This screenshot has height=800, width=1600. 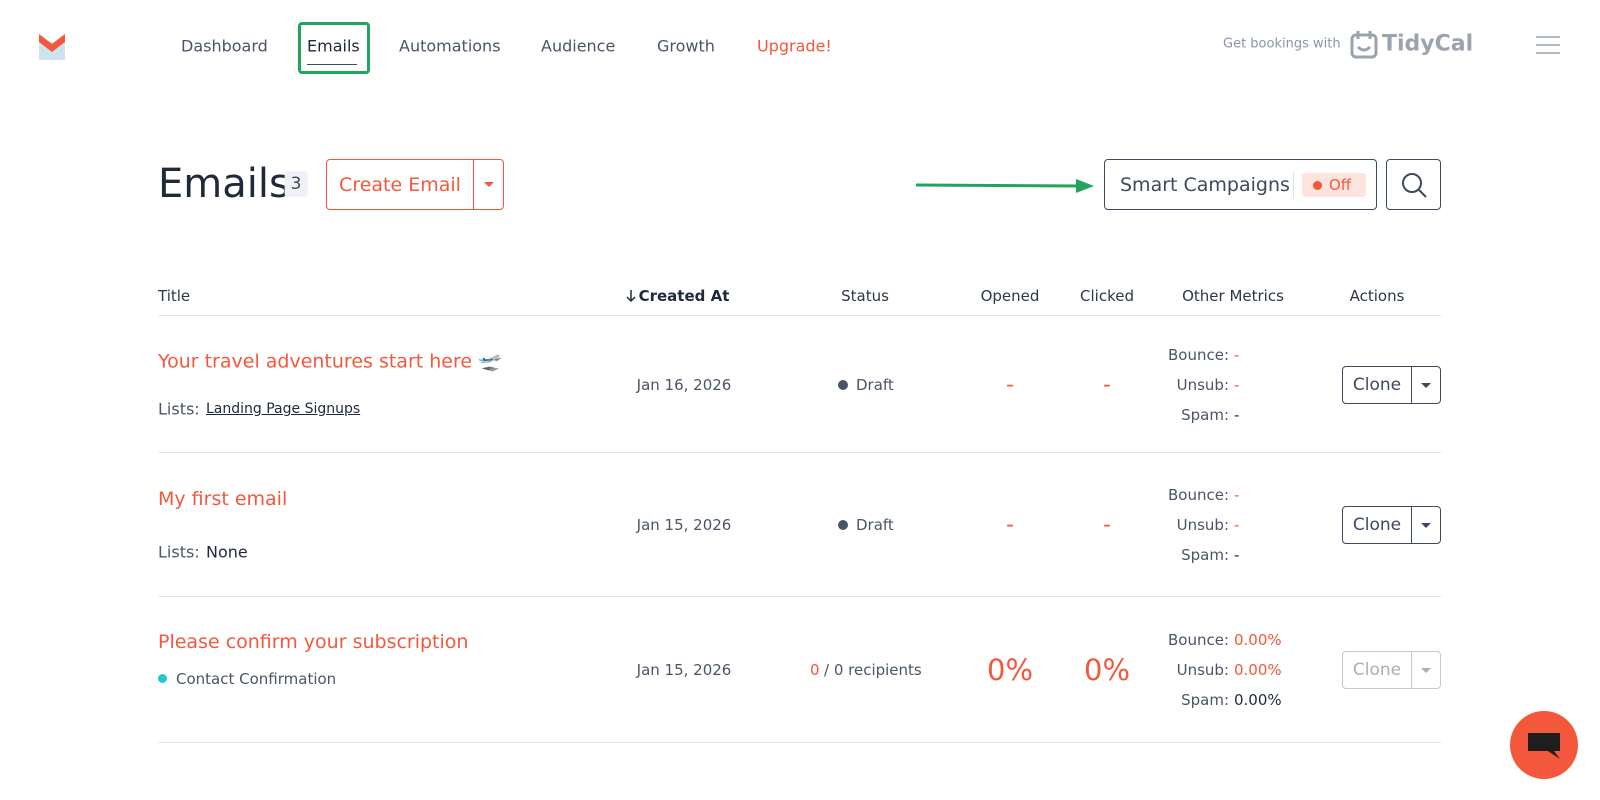 I want to click on nav-link: Growth, so click(x=686, y=46).